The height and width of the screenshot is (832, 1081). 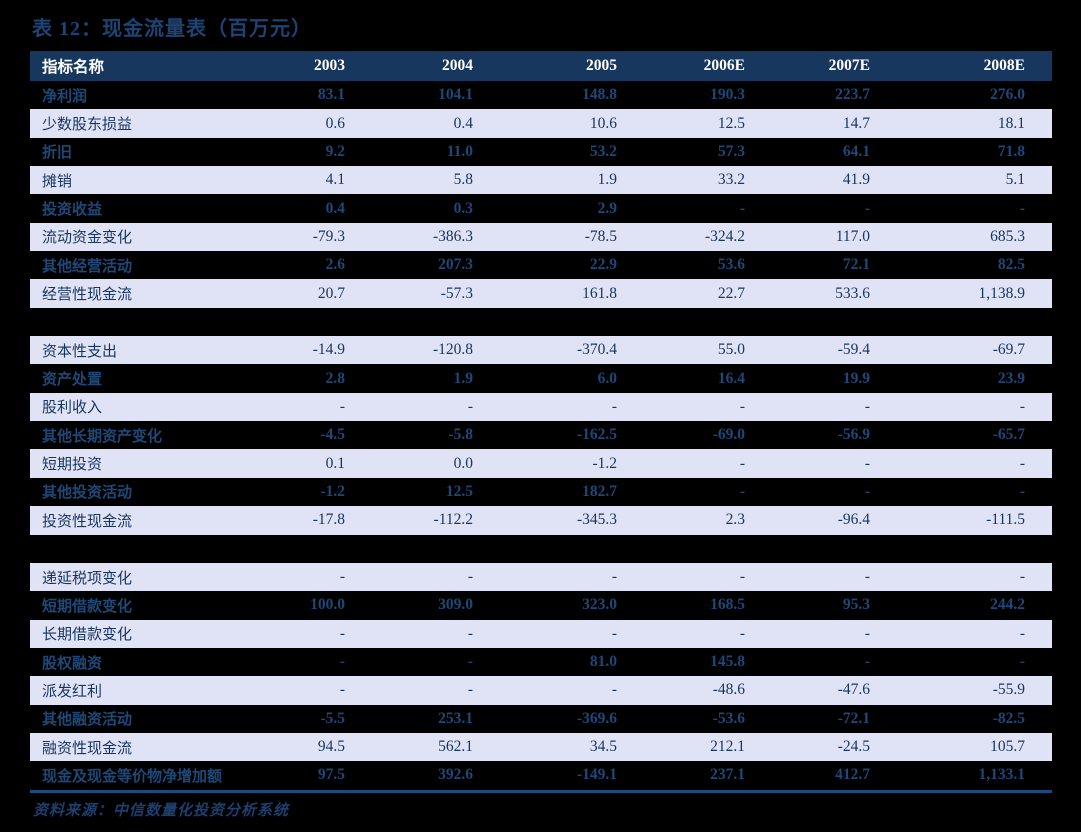 I want to click on cell-value: 64.1, so click(x=856, y=151).